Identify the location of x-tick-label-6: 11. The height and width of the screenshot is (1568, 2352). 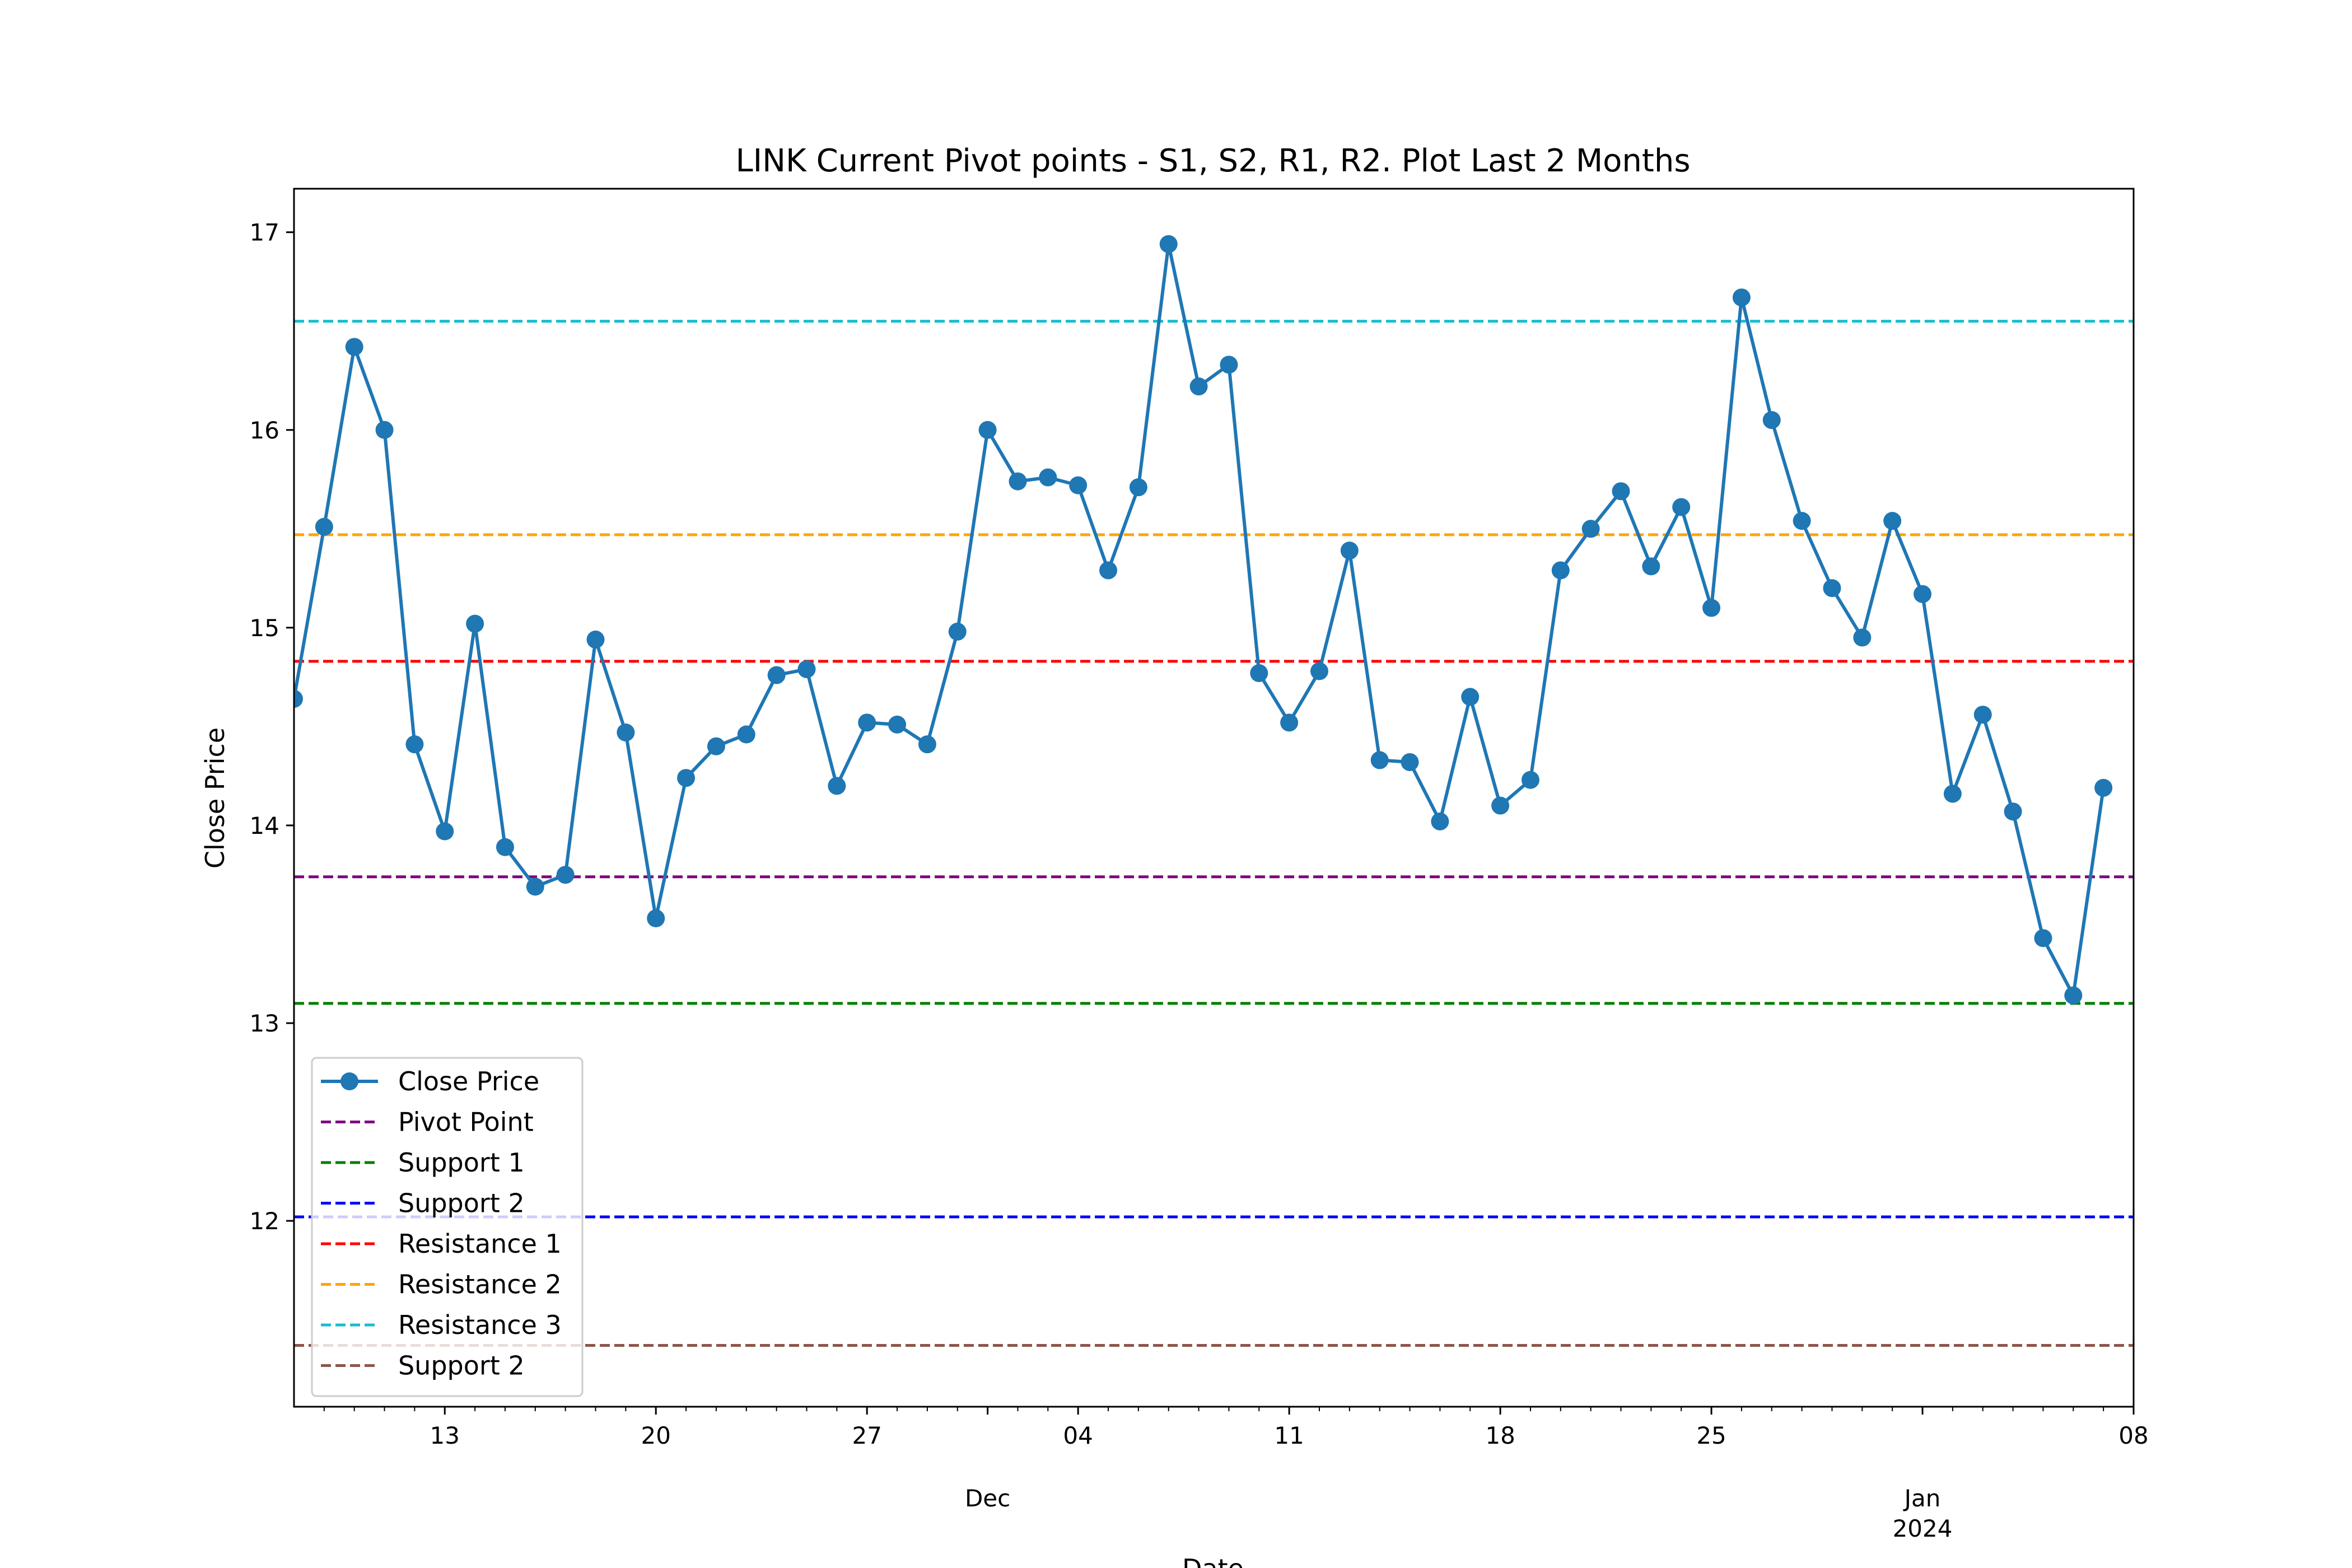
(1289, 1436).